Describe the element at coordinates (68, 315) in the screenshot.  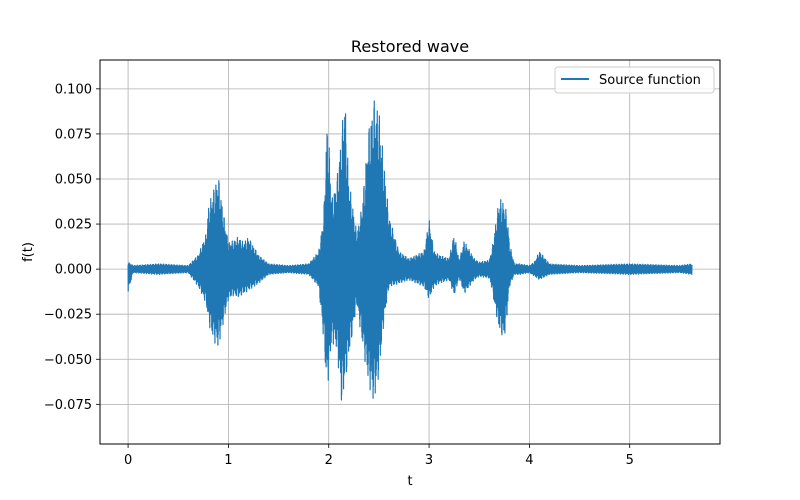
I see `y-tick-label: −0.025` at that location.